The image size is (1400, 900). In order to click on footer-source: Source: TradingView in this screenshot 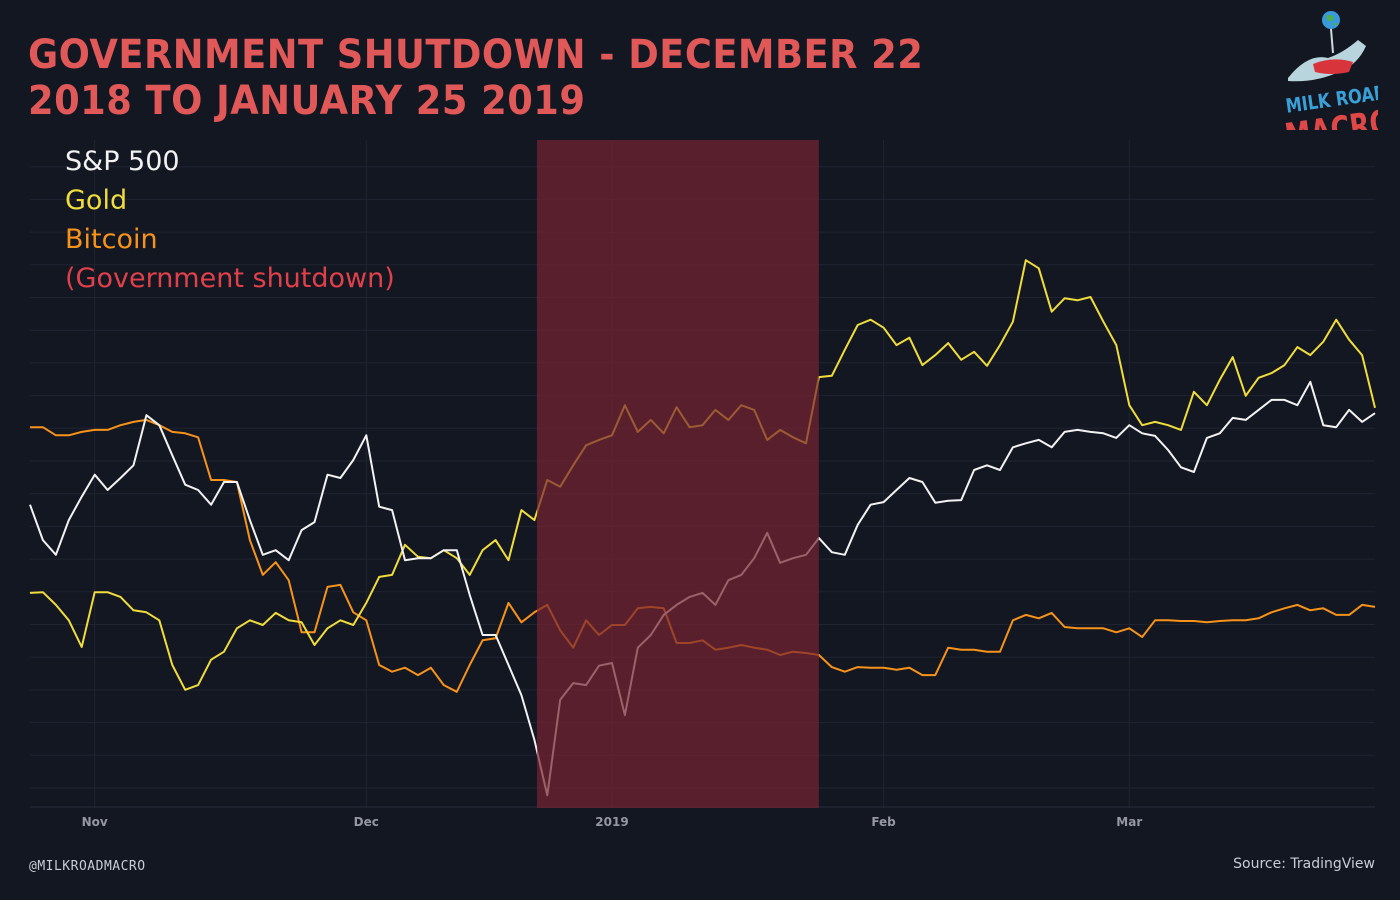, I will do `click(1304, 864)`.